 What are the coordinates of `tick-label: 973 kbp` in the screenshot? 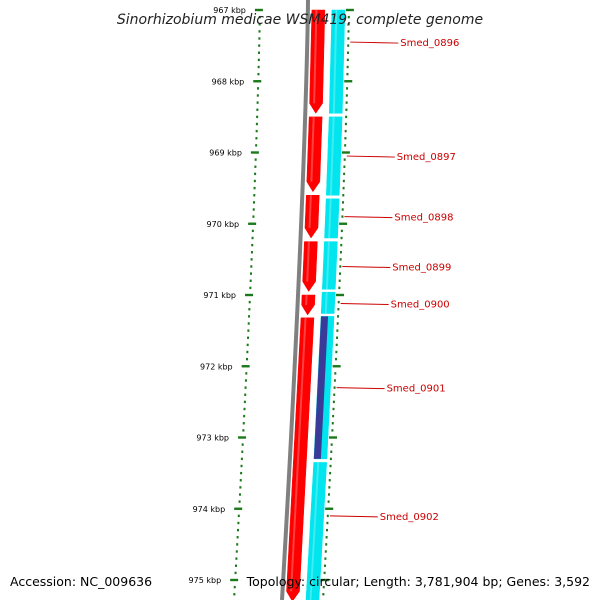 It's located at (212, 438).